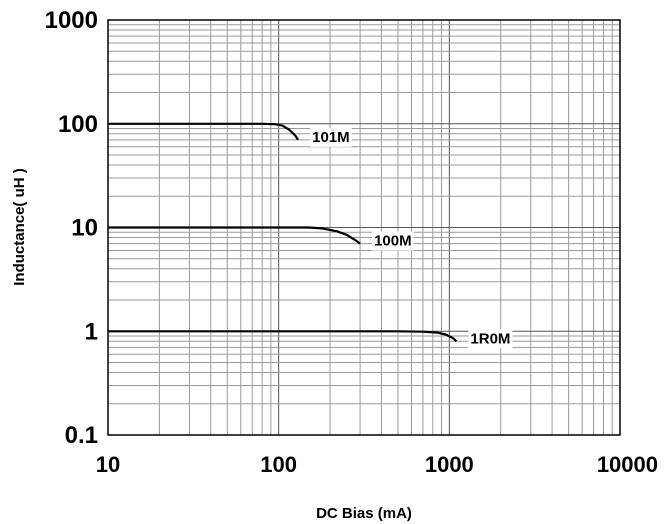 This screenshot has height=524, width=666. Describe the element at coordinates (19, 227) in the screenshot. I see `y-axis-title: Inductance( uH )` at that location.